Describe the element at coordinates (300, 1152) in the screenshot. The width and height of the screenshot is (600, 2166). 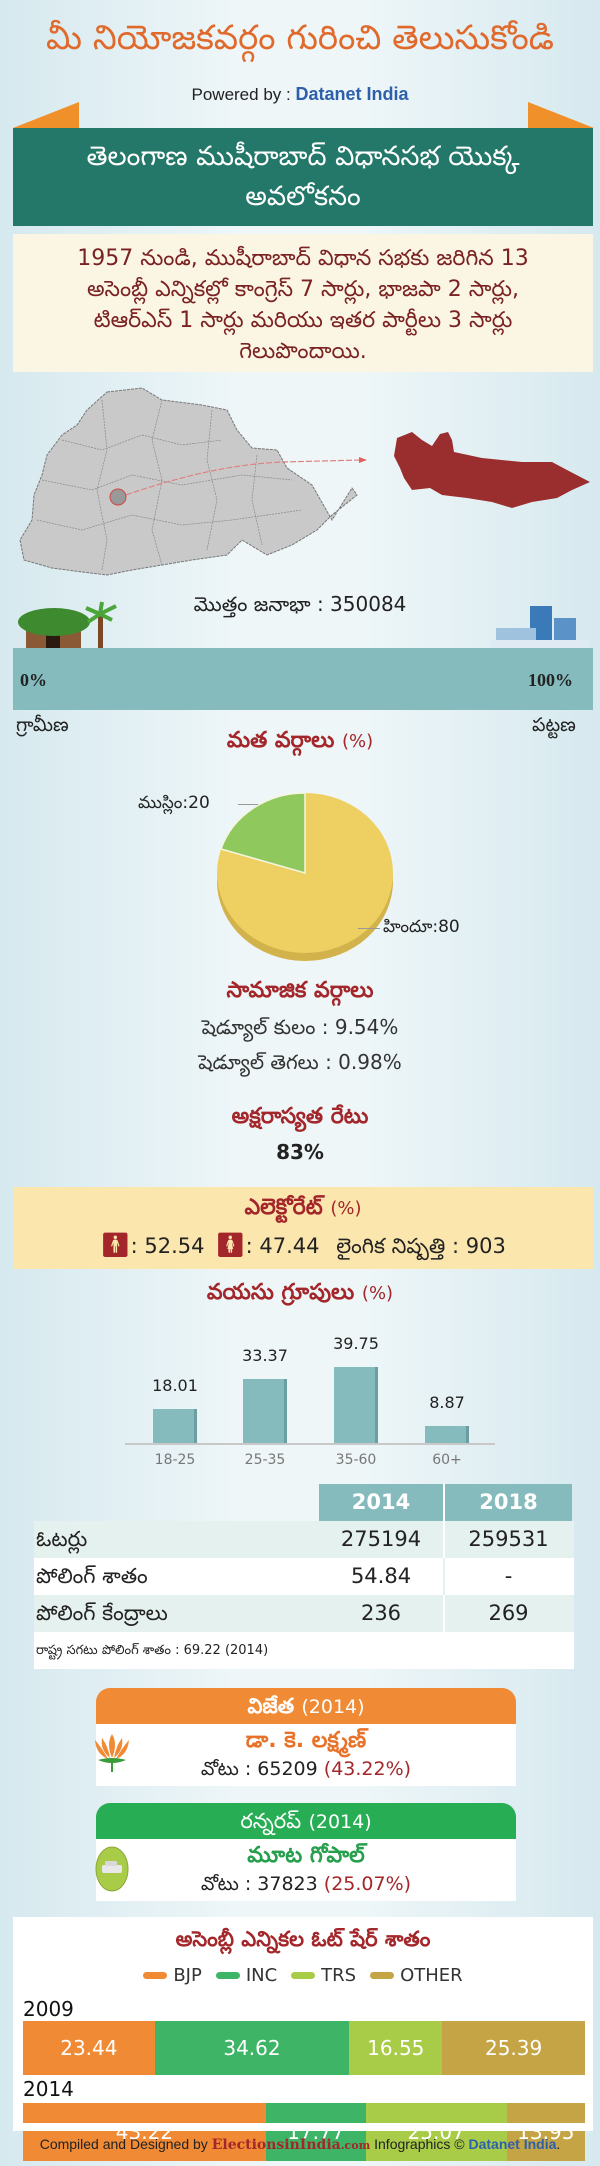
I see `literacy-value: 83%` at that location.